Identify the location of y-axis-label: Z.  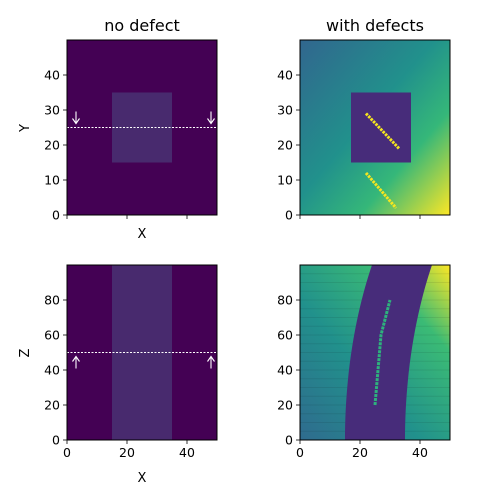
(25, 352).